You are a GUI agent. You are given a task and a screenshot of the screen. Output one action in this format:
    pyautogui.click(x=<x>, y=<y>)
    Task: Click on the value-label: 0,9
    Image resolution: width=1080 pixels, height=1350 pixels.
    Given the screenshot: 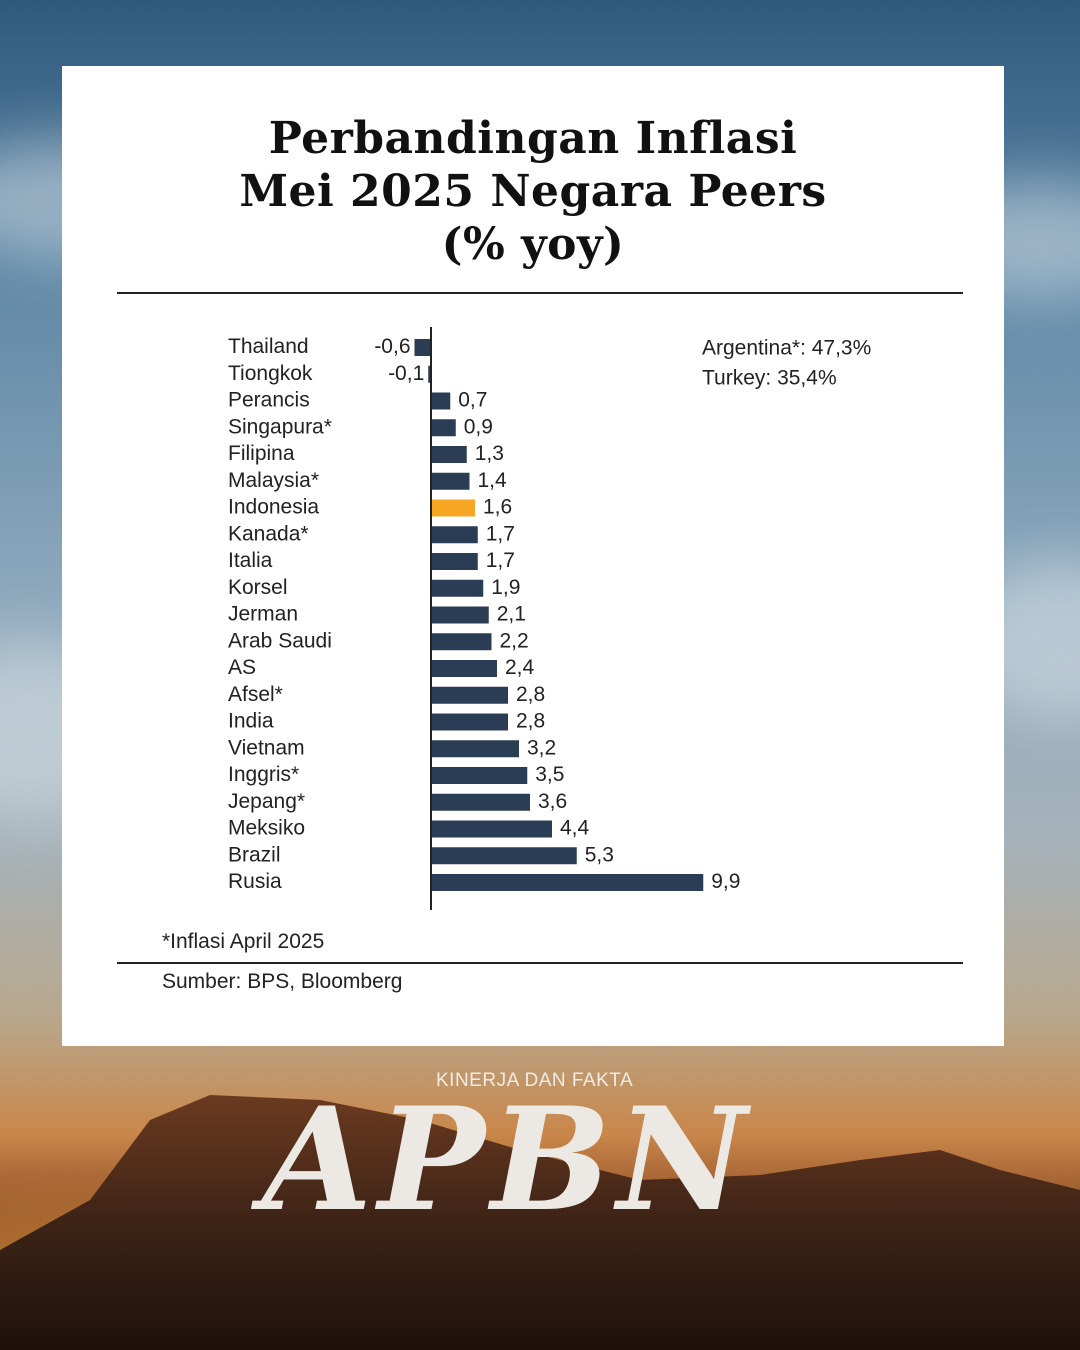 What is the action you would take?
    pyautogui.click(x=478, y=426)
    